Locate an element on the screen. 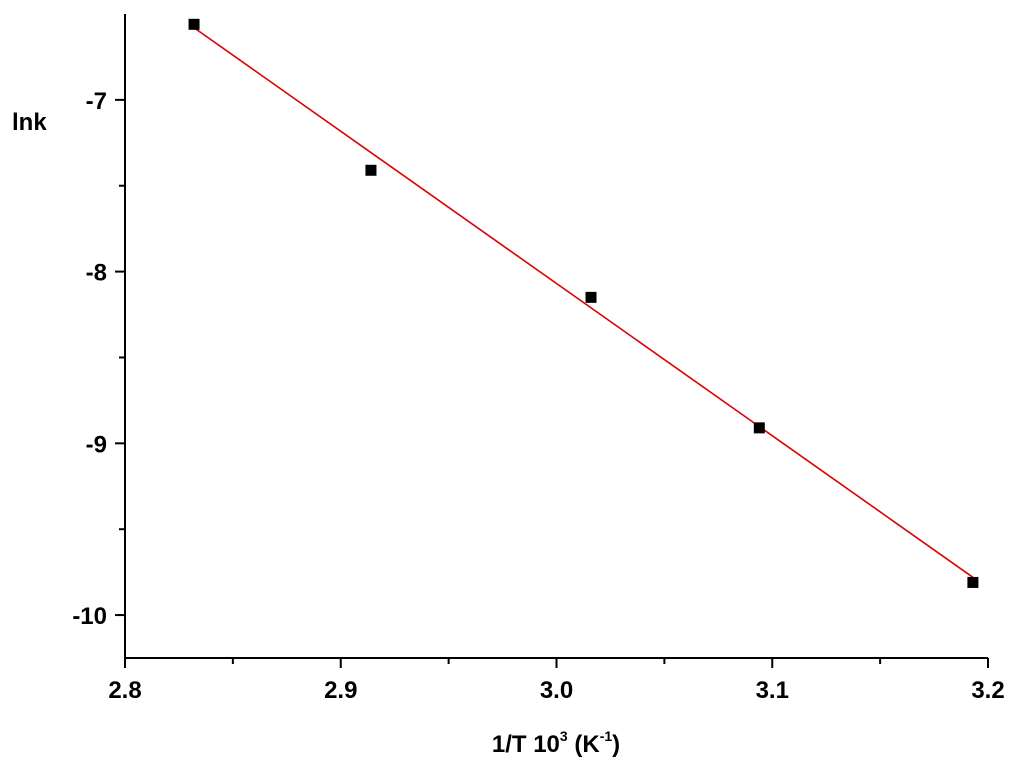 The image size is (1024, 771). x-axis-title: 1/T 103 (K-1) is located at coordinates (556, 743).